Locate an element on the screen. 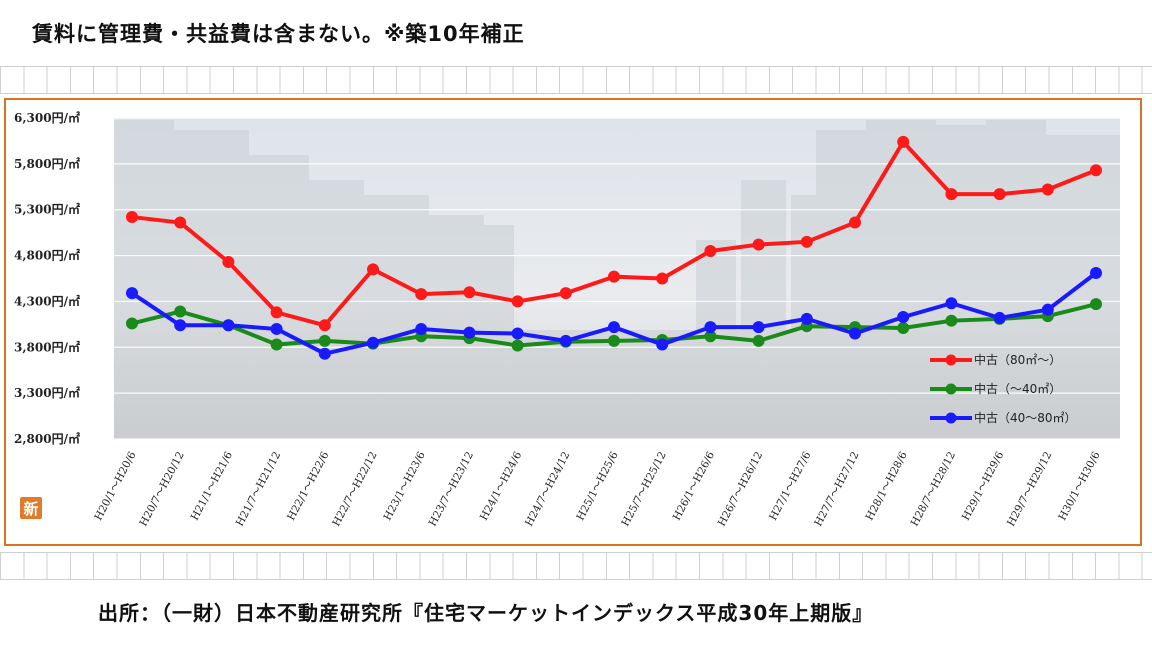  y-tick-label: 3,300円/㎡ is located at coordinates (47, 392).